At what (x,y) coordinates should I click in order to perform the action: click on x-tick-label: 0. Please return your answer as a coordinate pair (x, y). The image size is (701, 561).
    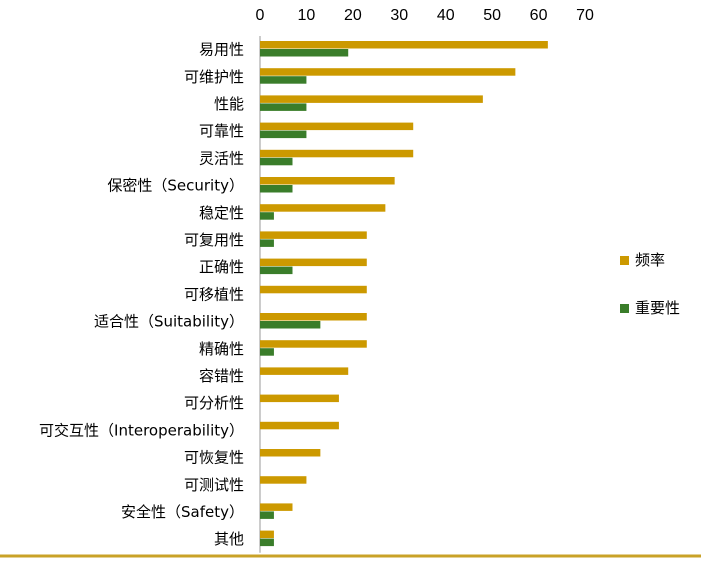
    Looking at the image, I should click on (260, 15).